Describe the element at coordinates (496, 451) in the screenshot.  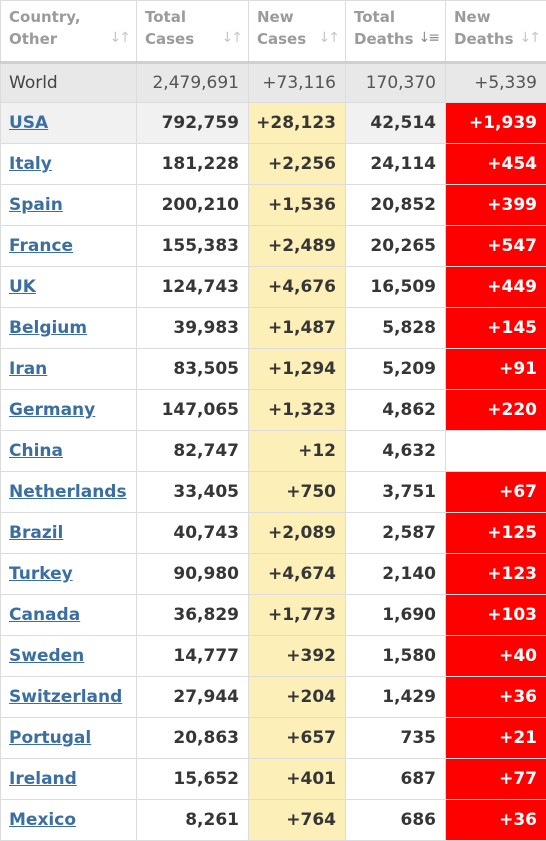
I see `new-deaths-cell` at that location.